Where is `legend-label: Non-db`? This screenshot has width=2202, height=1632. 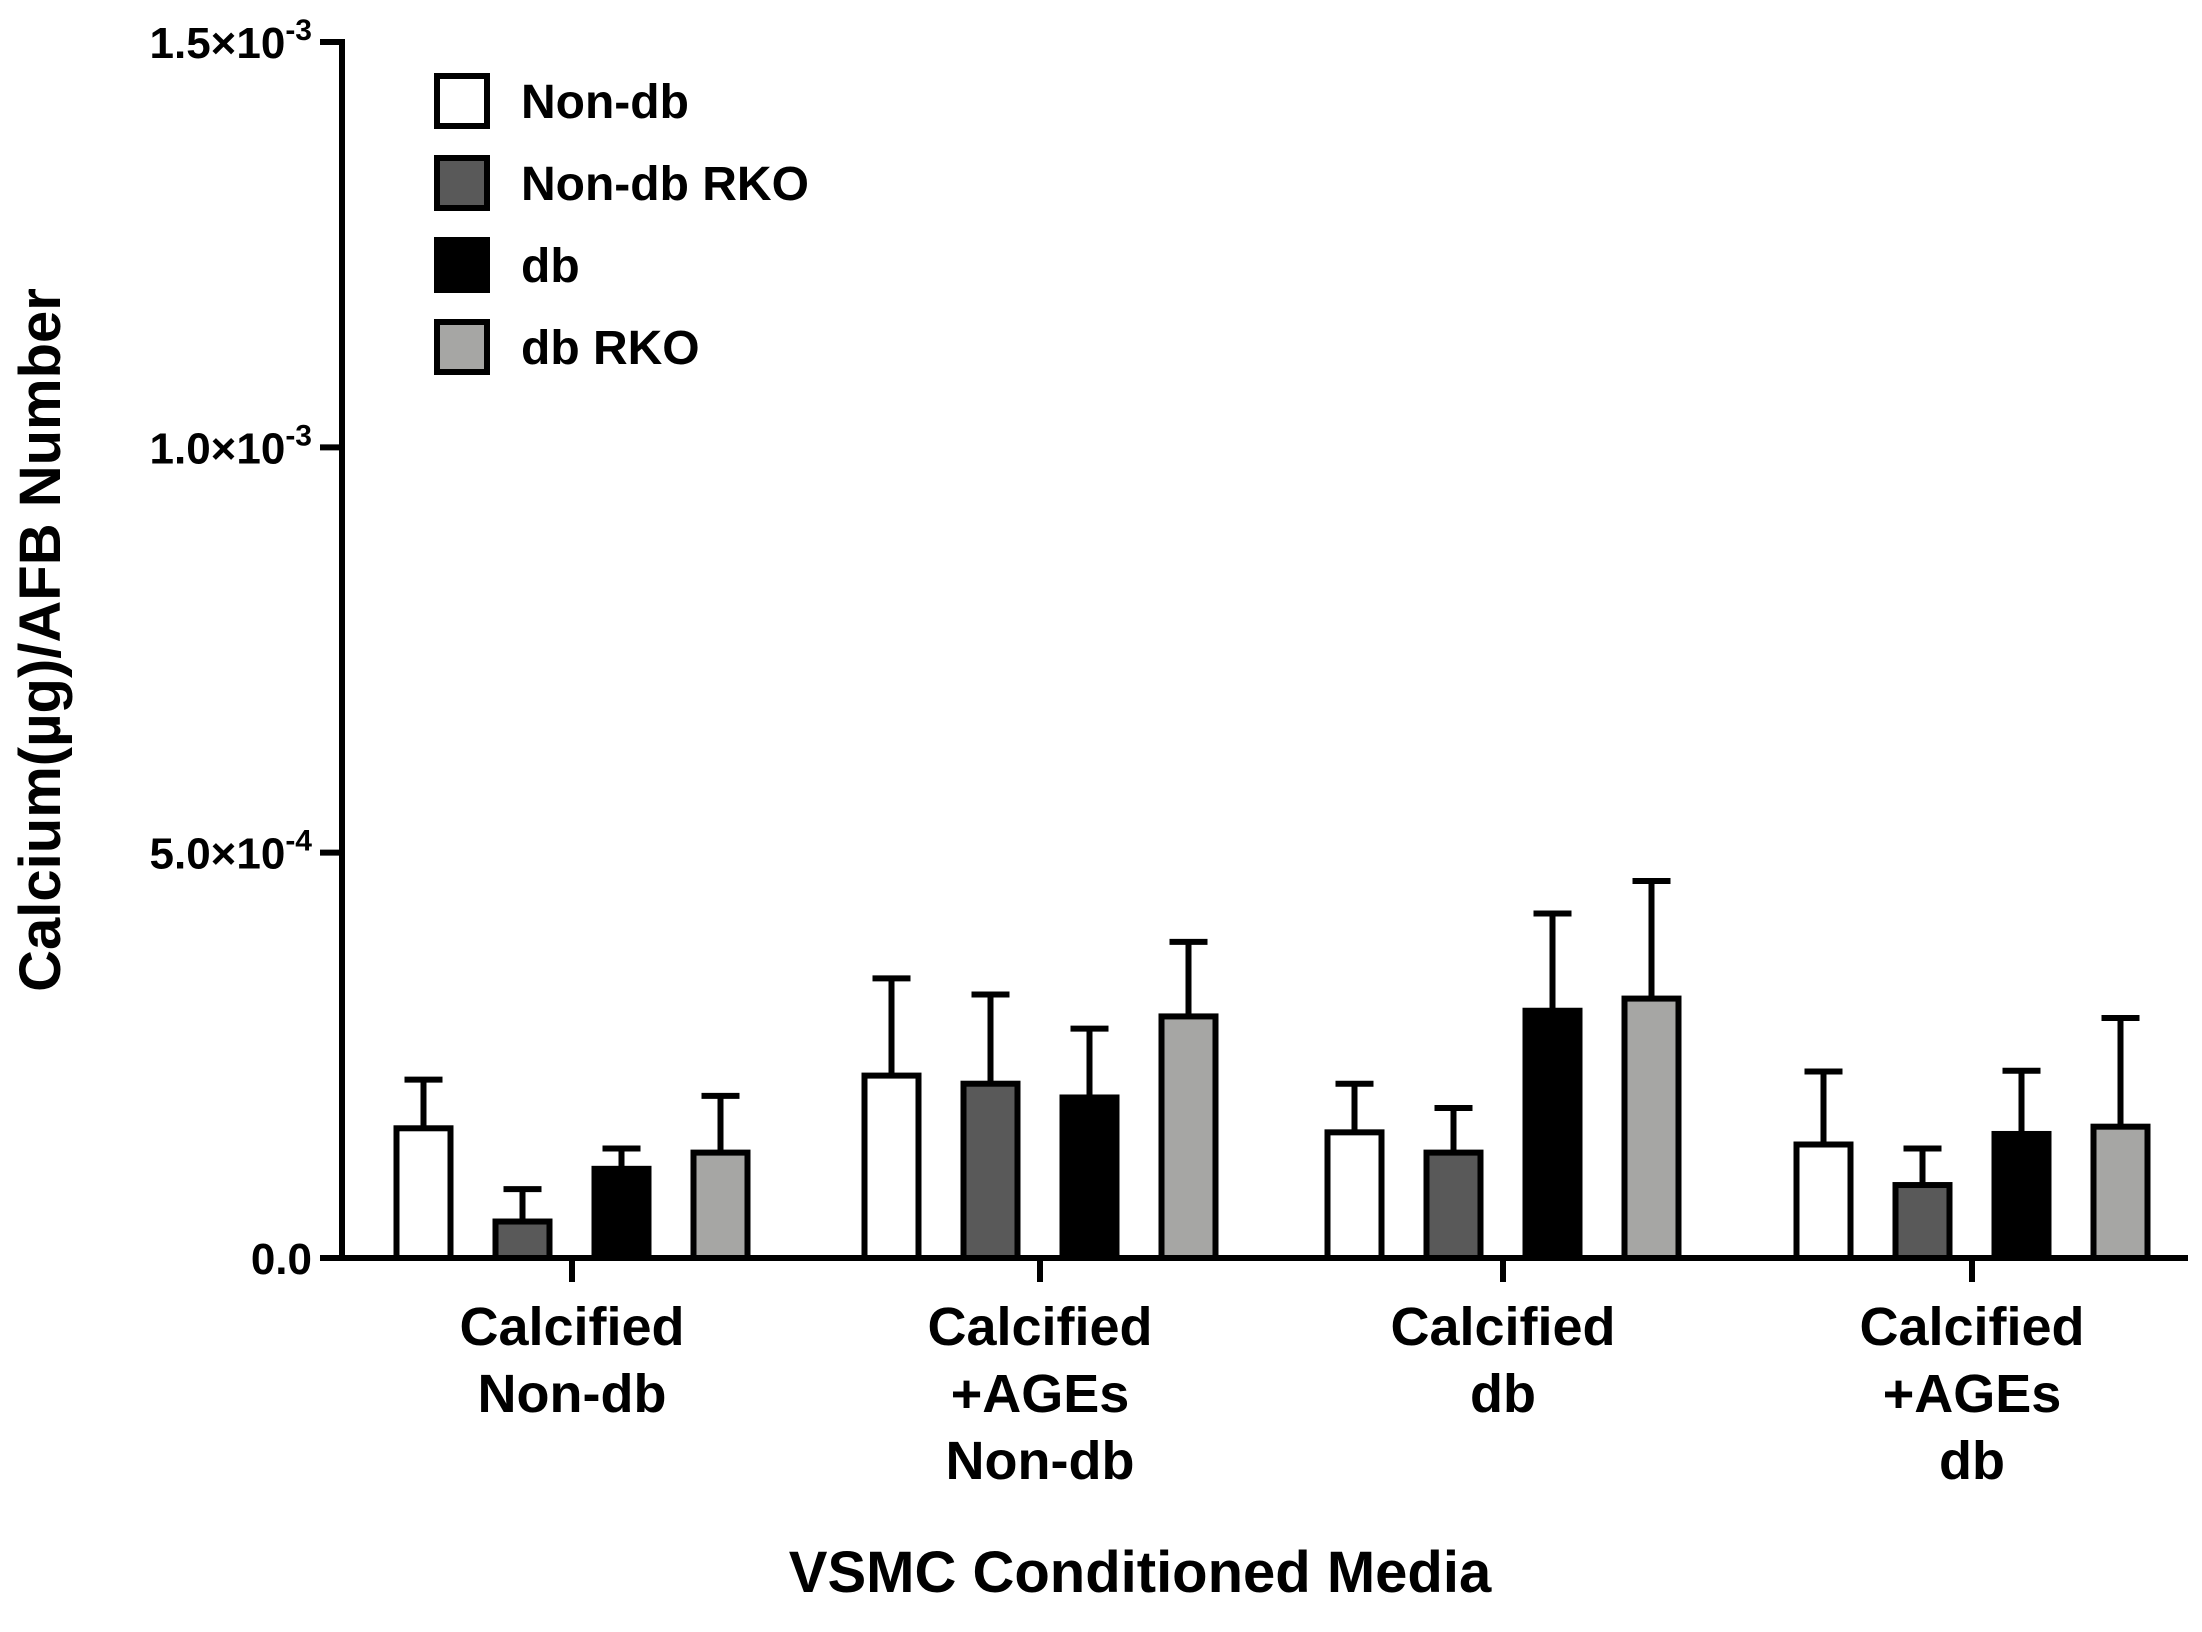 legend-label: Non-db is located at coordinates (605, 102).